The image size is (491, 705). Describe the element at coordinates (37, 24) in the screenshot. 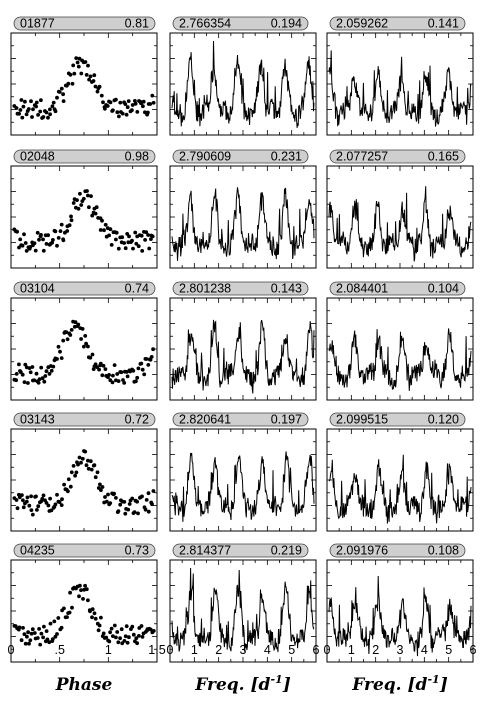

I see `panel-id-label: 01877` at that location.